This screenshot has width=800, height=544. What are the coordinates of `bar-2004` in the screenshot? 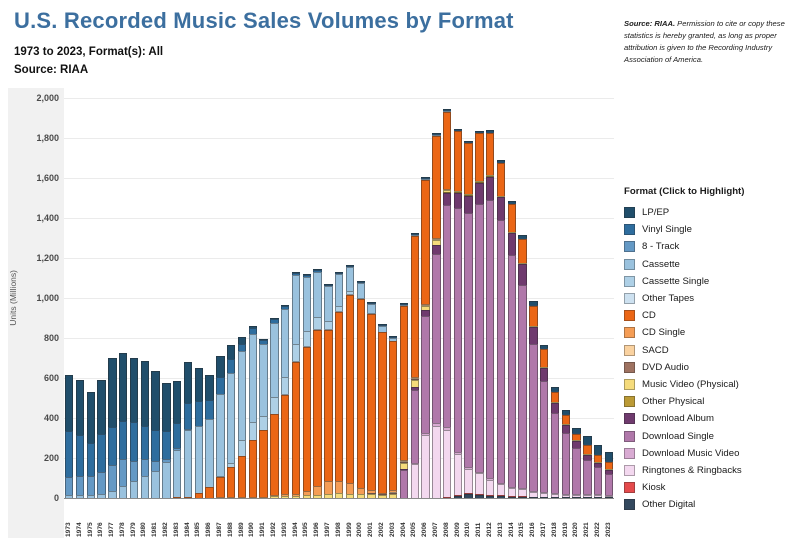 It's located at (404, 400).